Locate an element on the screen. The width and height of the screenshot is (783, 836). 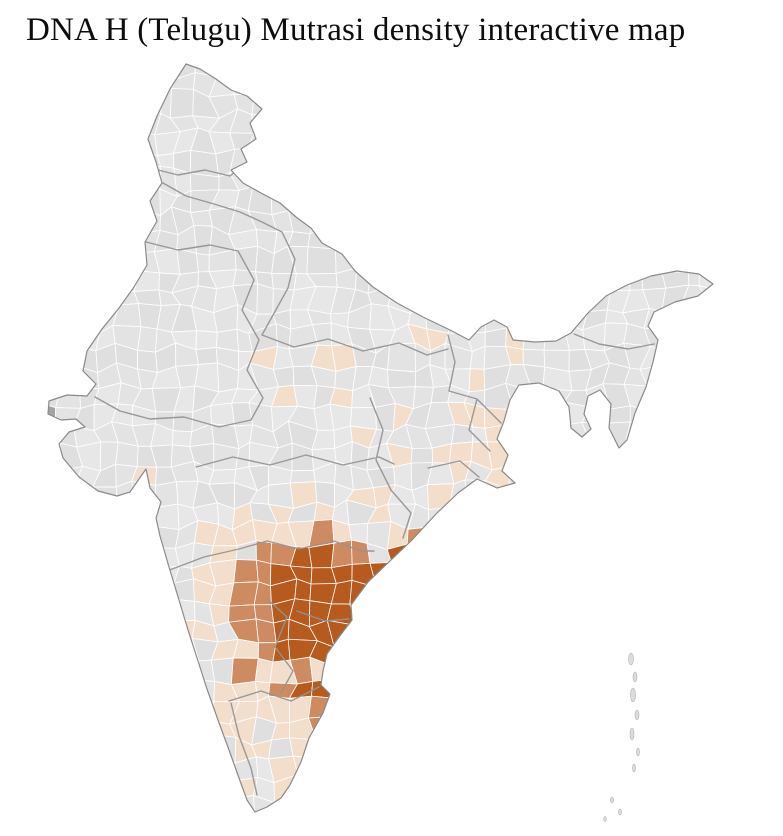
island-district is located at coordinates (634, 768).